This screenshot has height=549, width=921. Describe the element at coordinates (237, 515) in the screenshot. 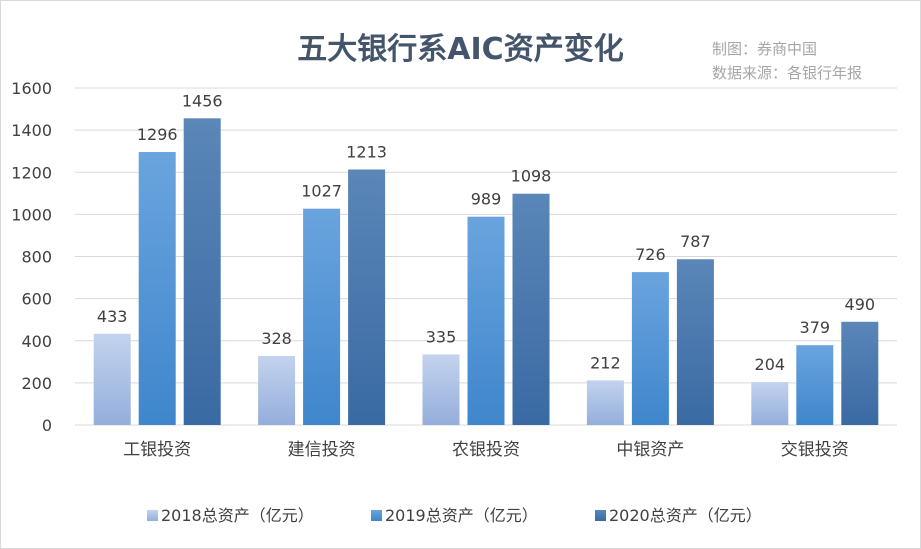

I see `legend-label: 2018总资产（亿元）` at that location.